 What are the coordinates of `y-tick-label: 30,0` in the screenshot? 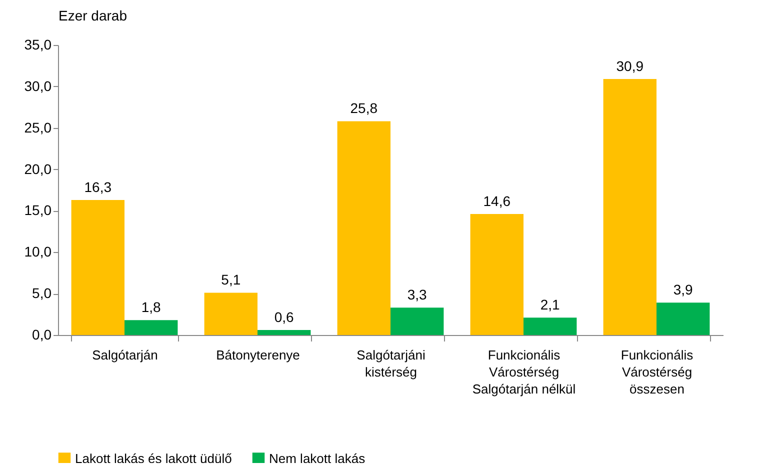 It's located at (38, 86).